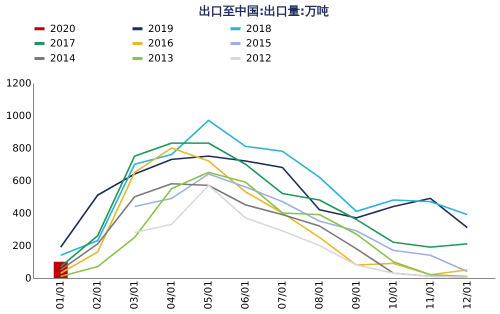 Image resolution: width=500 pixels, height=314 pixels. What do you see at coordinates (320, 295) in the screenshot?
I see `x-tick-label: 08/01` at bounding box center [320, 295].